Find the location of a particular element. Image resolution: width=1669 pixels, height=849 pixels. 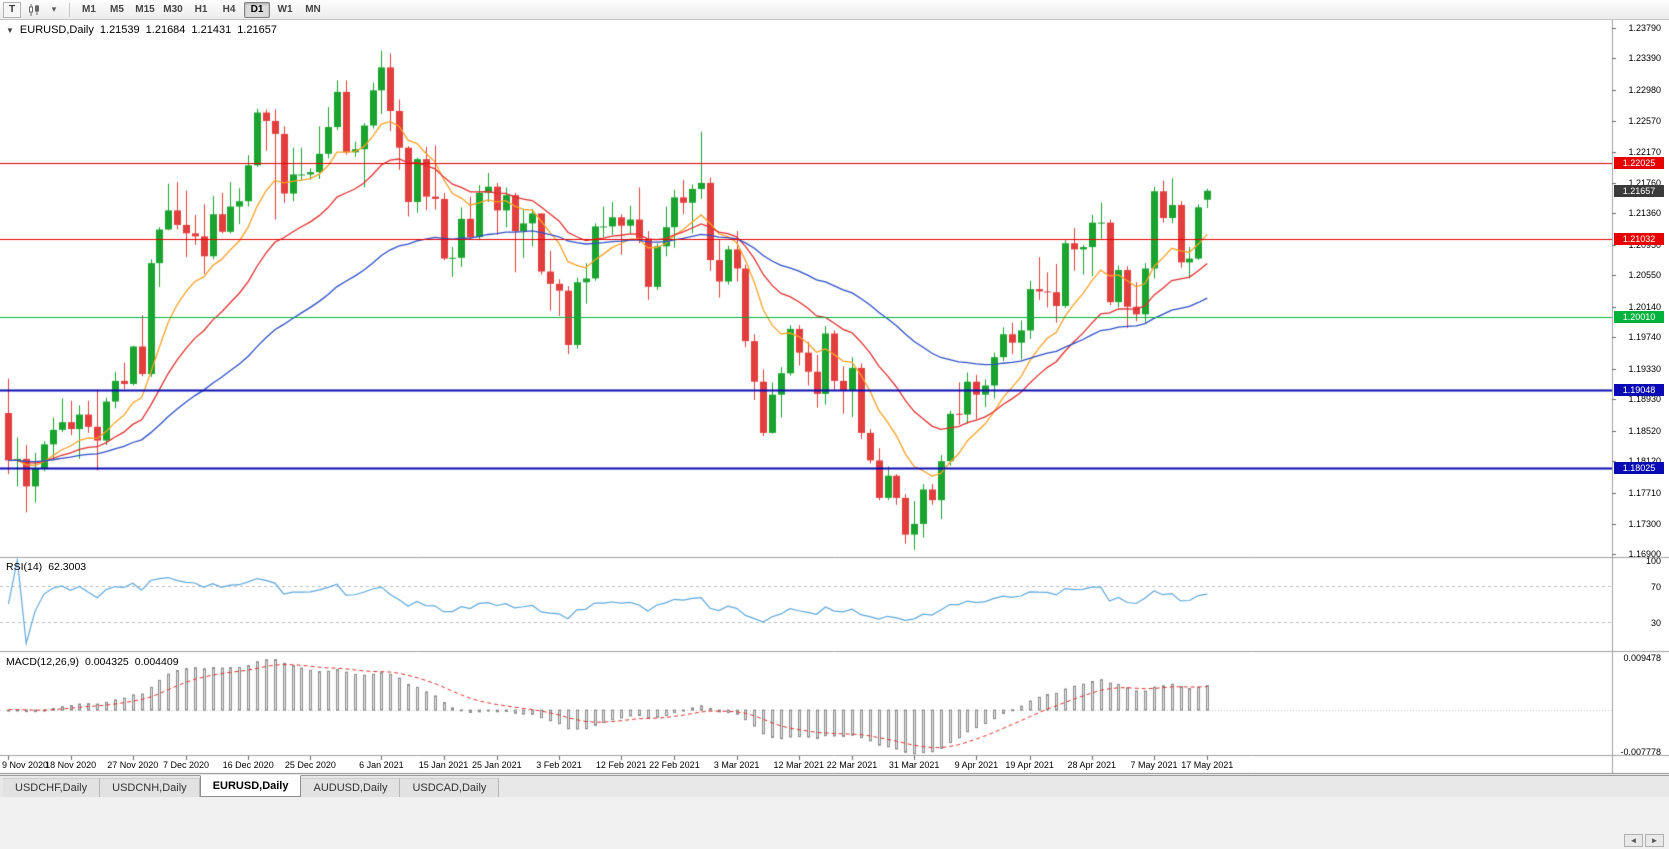

tab-scroll-right-button: ► is located at coordinates (1654, 840).